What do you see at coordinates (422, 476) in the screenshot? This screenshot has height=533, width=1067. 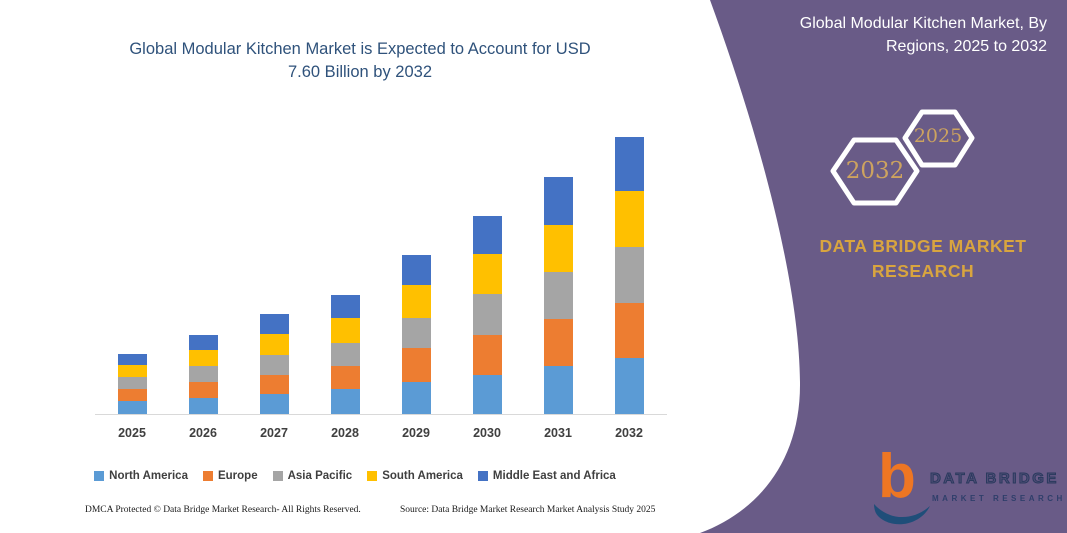 I see `legend-label: South America` at bounding box center [422, 476].